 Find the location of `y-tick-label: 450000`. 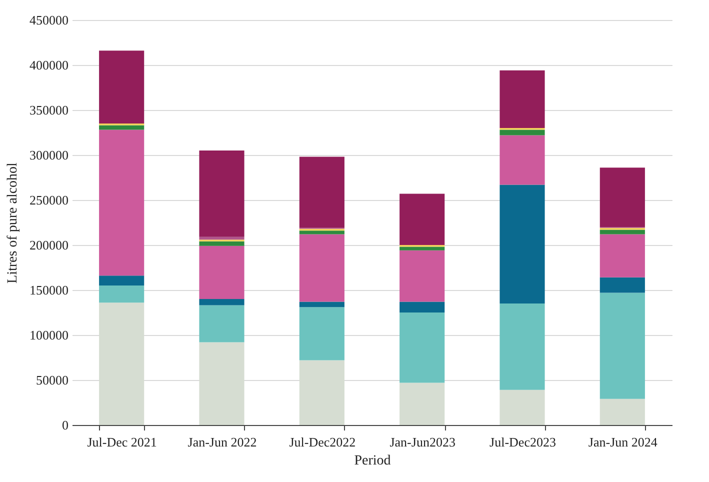

y-tick-label: 450000 is located at coordinates (49, 20).